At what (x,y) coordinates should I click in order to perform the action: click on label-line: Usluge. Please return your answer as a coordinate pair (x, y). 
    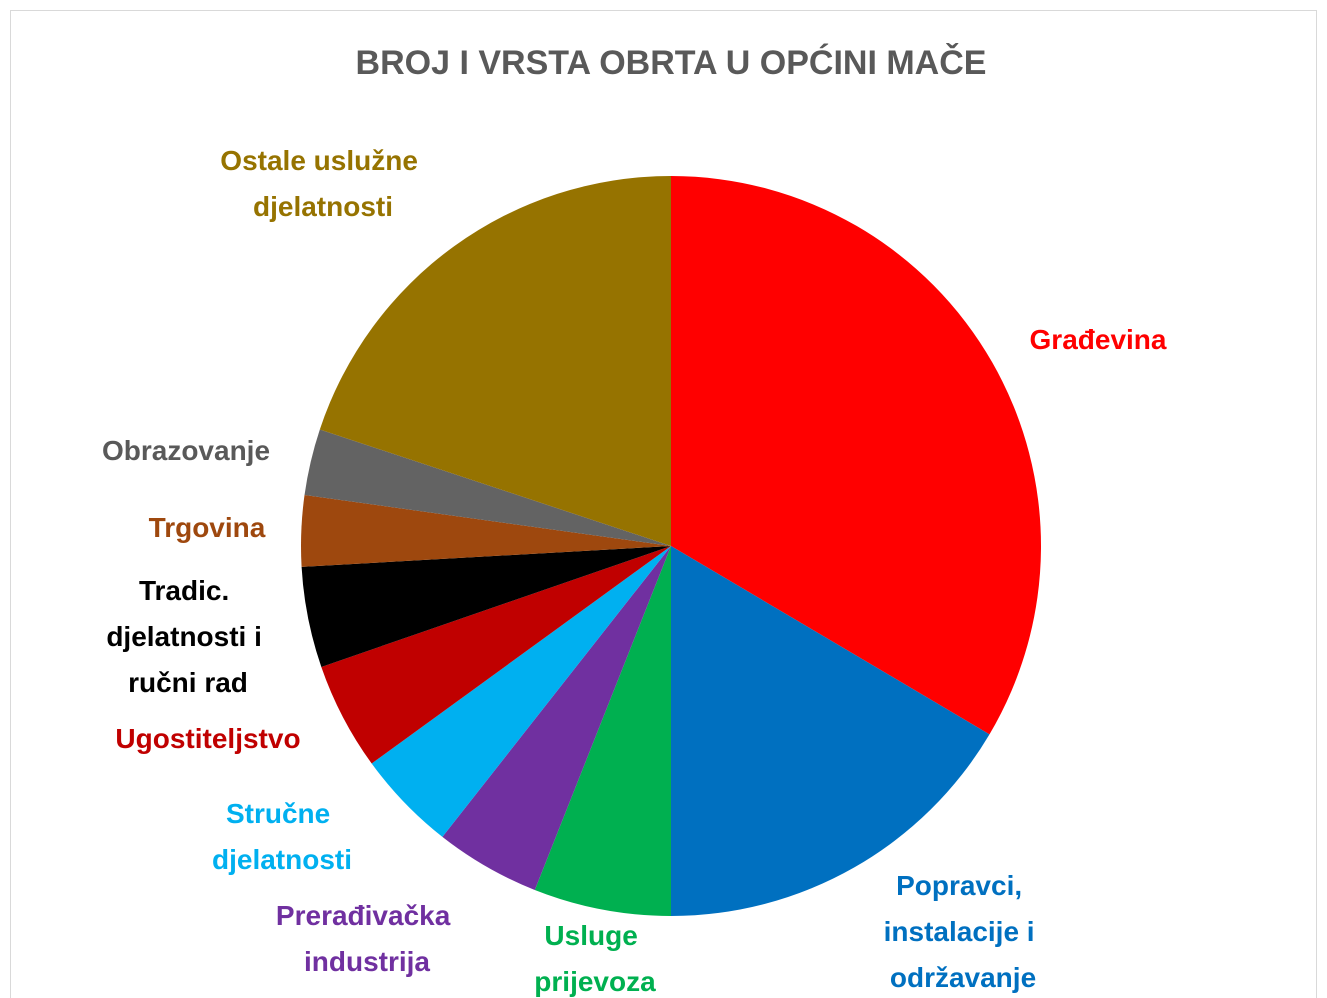
    Looking at the image, I should click on (594, 935).